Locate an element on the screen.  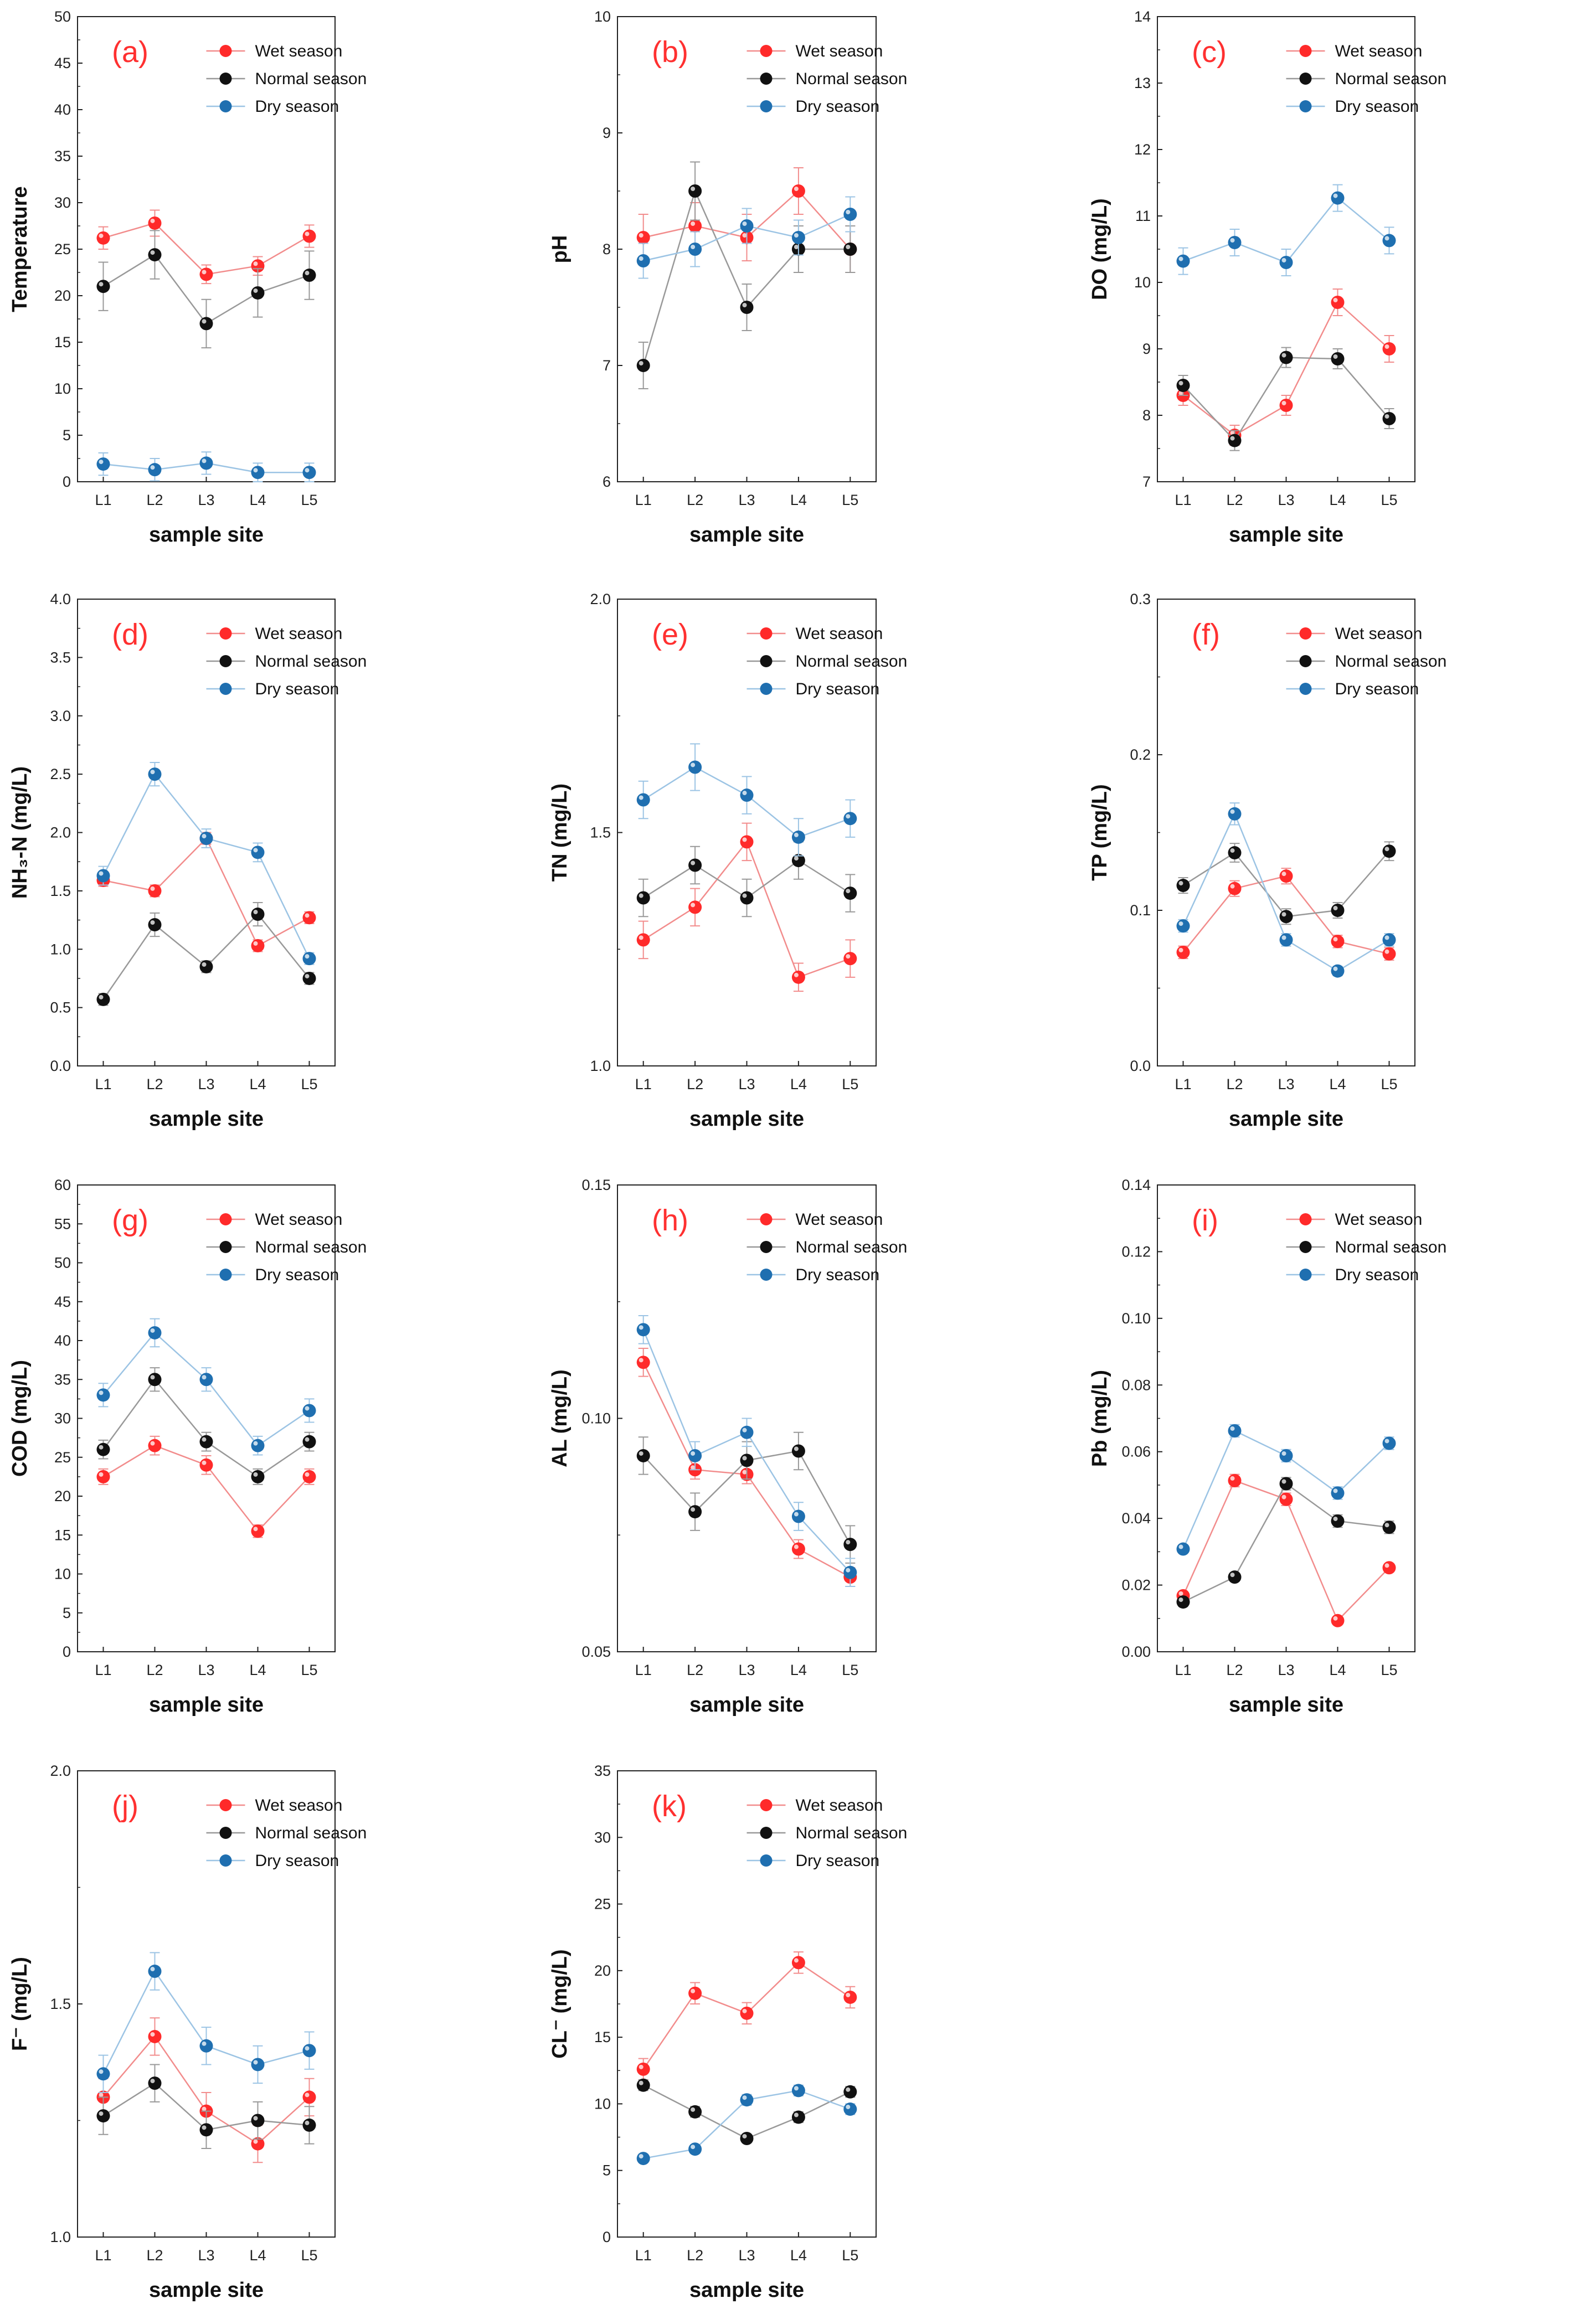
y-tick-label: 0.1 is located at coordinates (1140, 910).